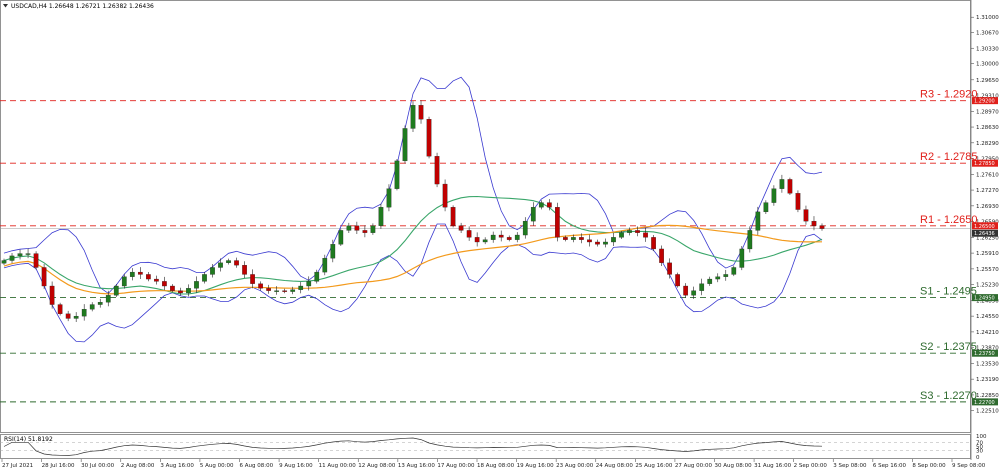 Image resolution: width=1000 pixels, height=468 pixels. What do you see at coordinates (987, 175) in the screenshot?
I see `price-tick-label: 1.27610` at bounding box center [987, 175].